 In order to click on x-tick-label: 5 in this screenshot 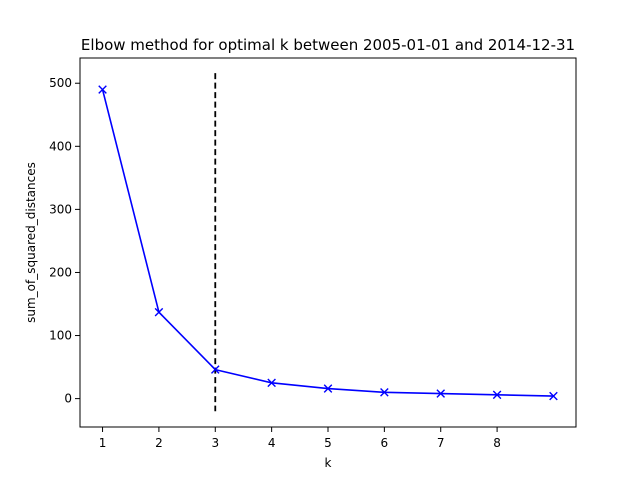, I will do `click(328, 443)`.